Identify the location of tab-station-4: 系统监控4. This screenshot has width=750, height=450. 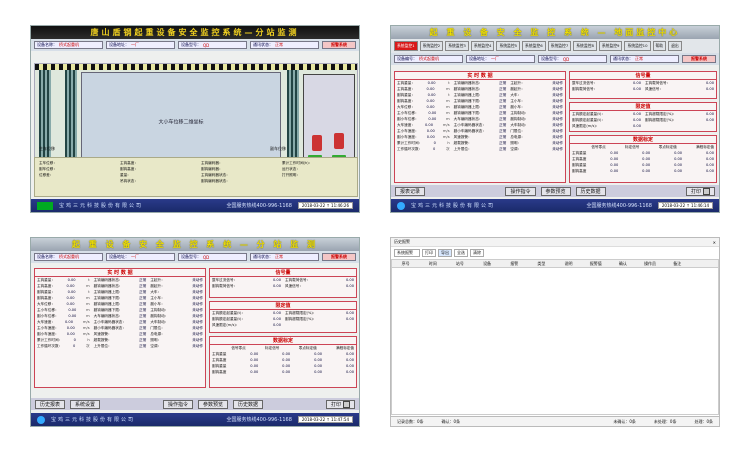
(482, 46).